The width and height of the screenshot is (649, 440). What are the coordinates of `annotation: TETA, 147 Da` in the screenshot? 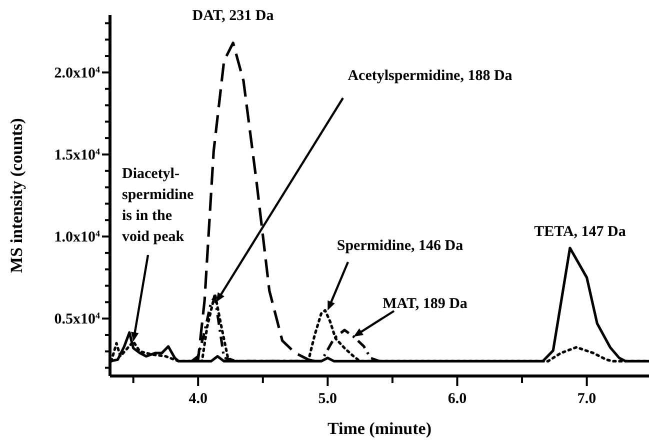 It's located at (580, 232).